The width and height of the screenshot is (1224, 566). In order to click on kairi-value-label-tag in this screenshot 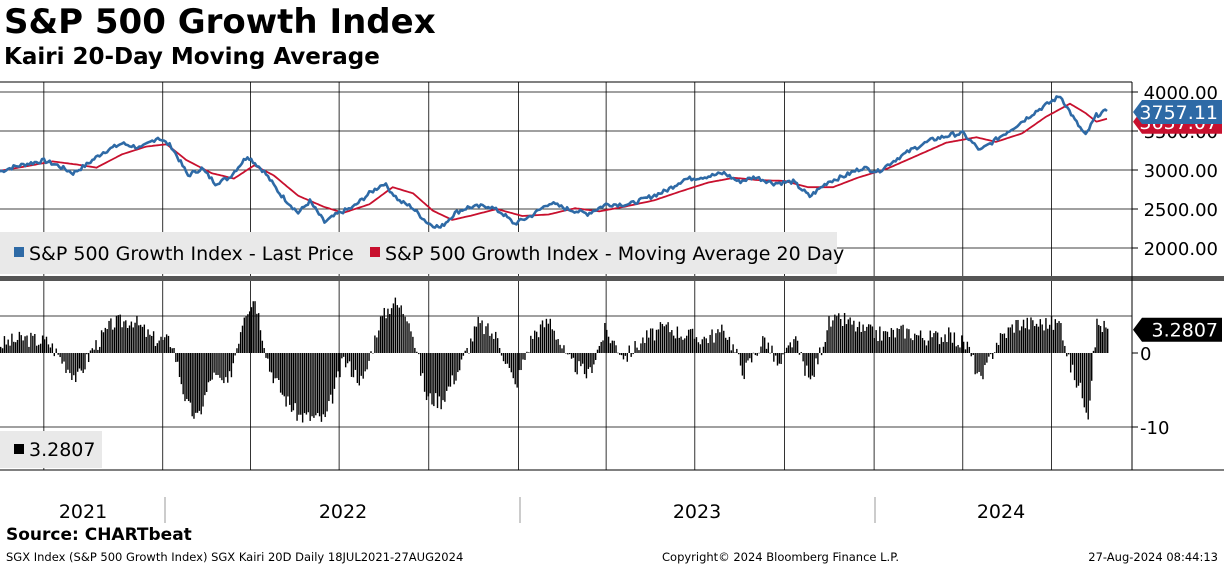, I will do `click(1177, 329)`.